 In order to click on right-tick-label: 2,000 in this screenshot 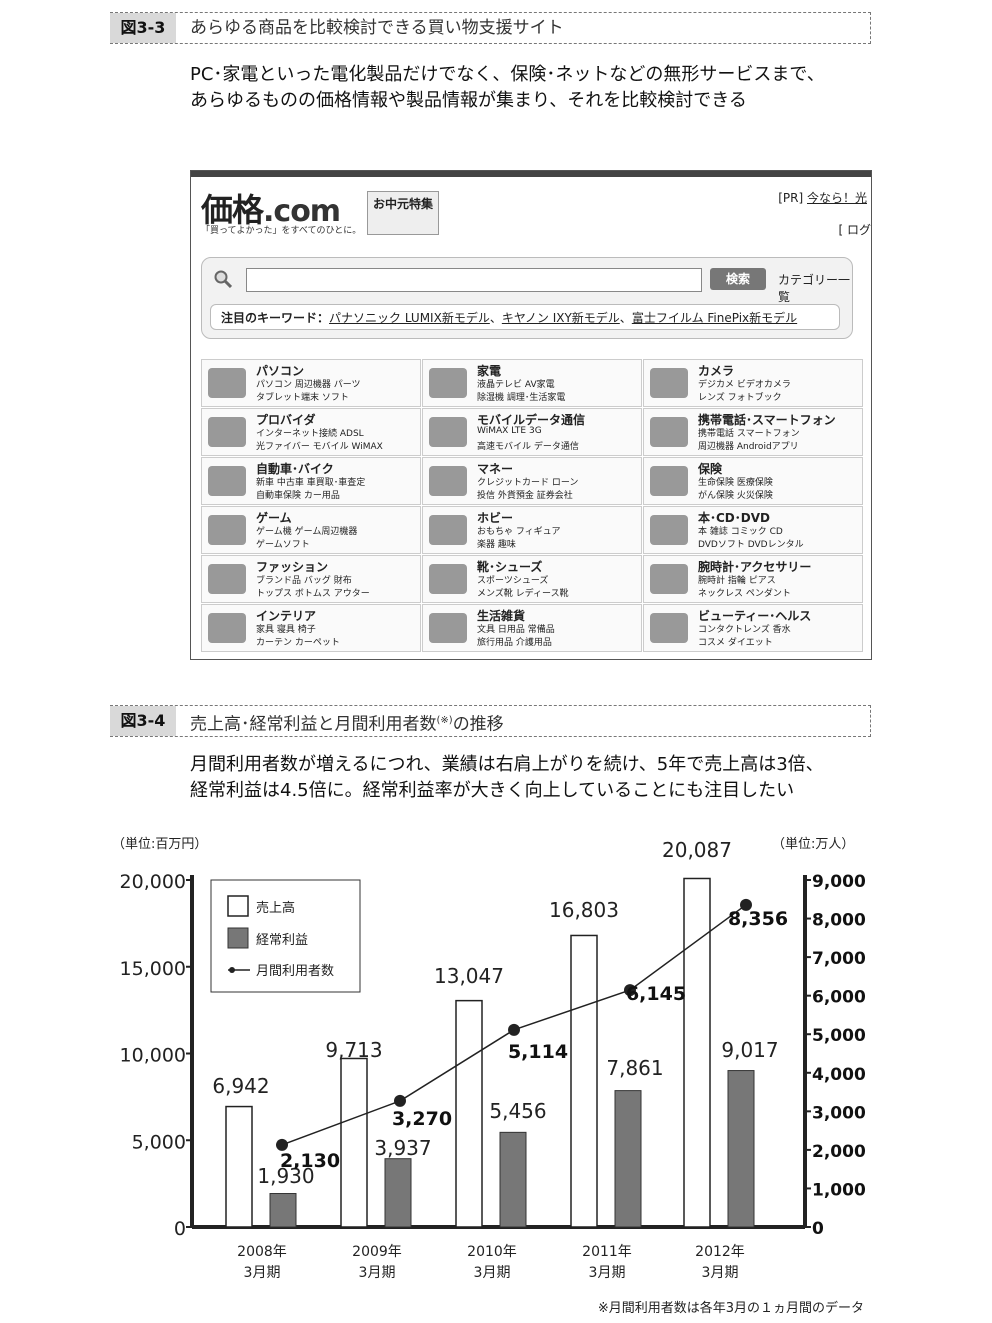, I will do `click(839, 1152)`.